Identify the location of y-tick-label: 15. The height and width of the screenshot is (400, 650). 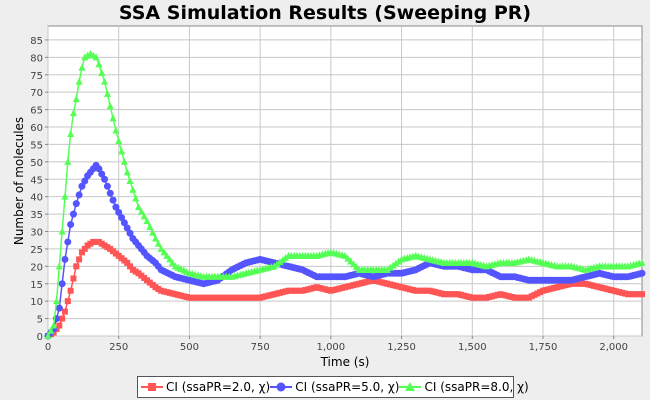
(36, 285).